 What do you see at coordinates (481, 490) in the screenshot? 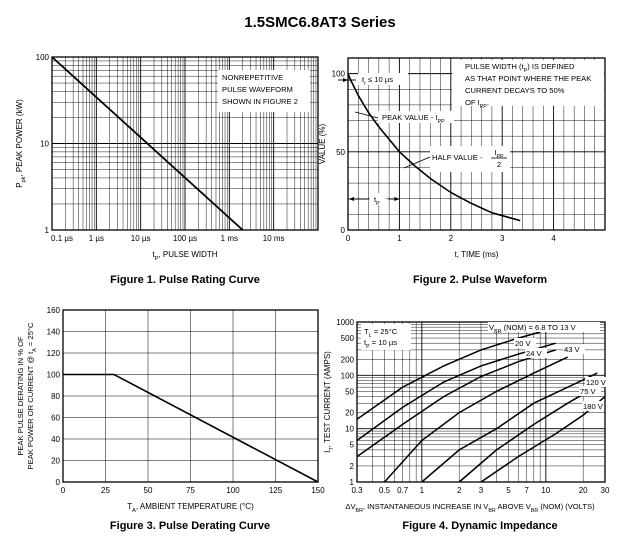
I see `fig4-x-tick-label: 3` at bounding box center [481, 490].